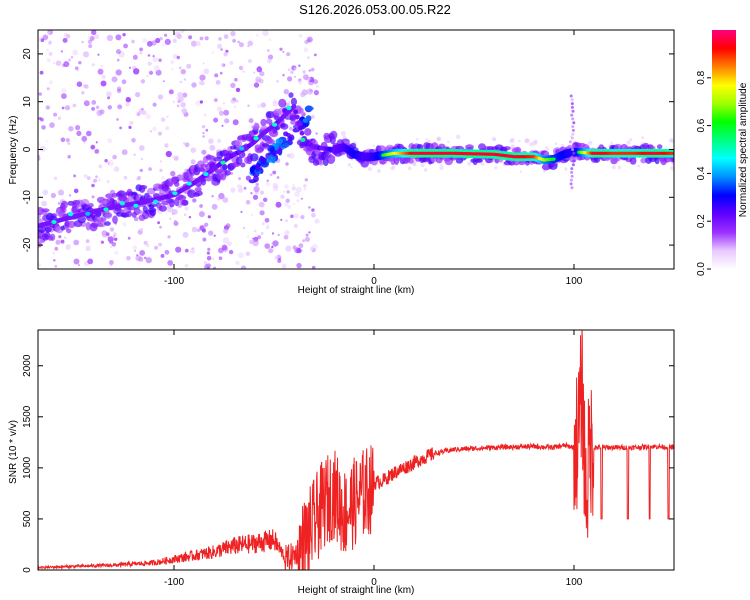 Image resolution: width=750 pixels, height=600 pixels. What do you see at coordinates (305, 120) in the screenshot?
I see `spectrogram-branch-blob` at bounding box center [305, 120].